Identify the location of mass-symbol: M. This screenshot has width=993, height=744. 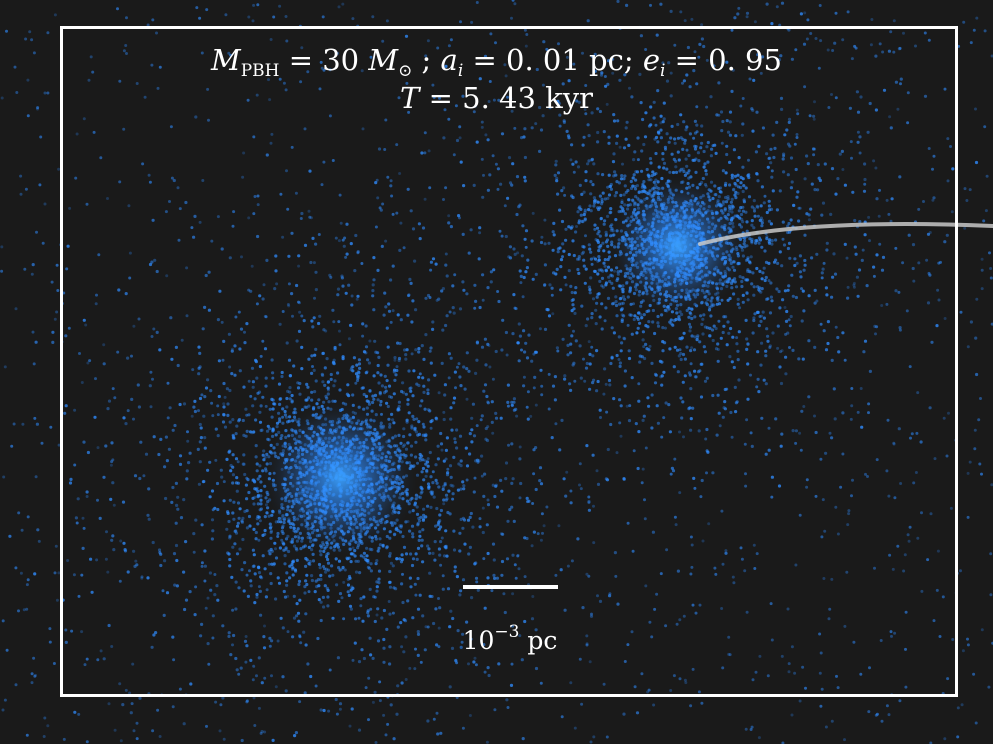
(226, 60).